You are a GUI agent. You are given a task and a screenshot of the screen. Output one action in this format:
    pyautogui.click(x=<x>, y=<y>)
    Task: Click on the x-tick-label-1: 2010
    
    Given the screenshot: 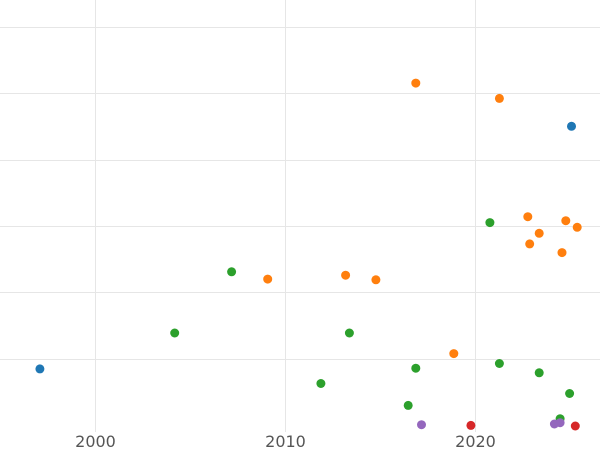 What is the action you would take?
    pyautogui.click(x=285, y=441)
    